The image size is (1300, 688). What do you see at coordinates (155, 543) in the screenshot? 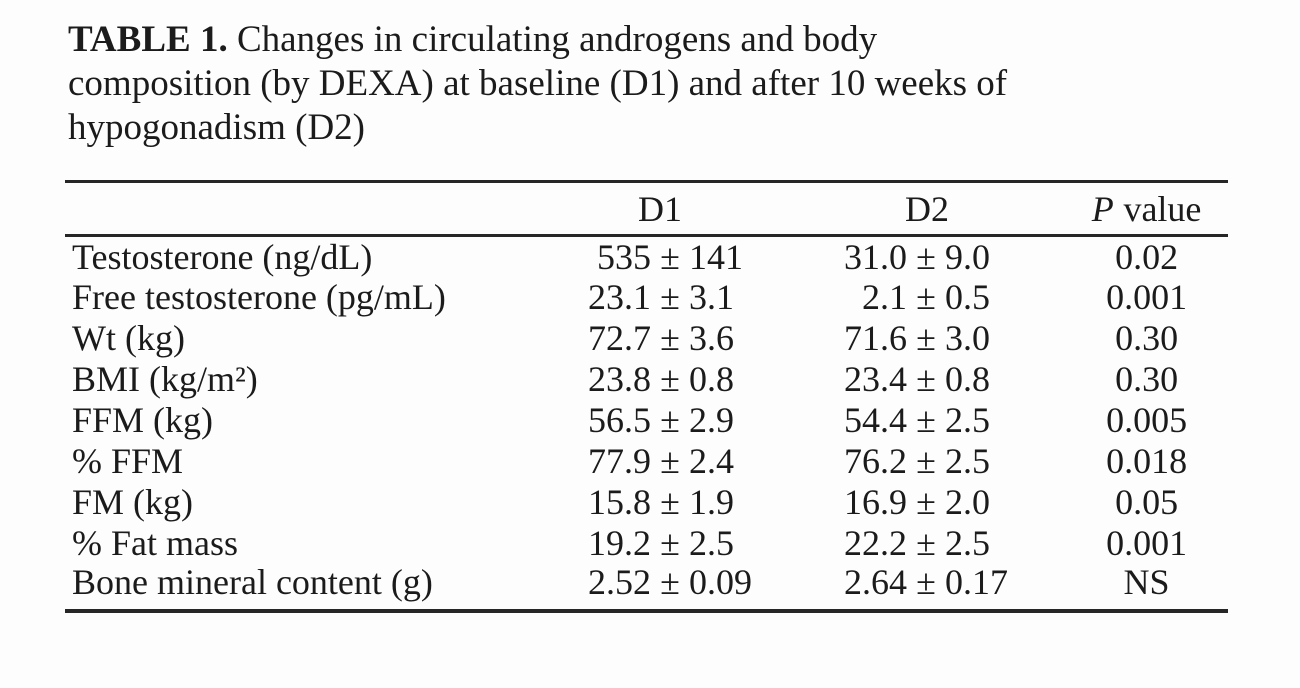
I see `row-label: % Fat mass` at bounding box center [155, 543].